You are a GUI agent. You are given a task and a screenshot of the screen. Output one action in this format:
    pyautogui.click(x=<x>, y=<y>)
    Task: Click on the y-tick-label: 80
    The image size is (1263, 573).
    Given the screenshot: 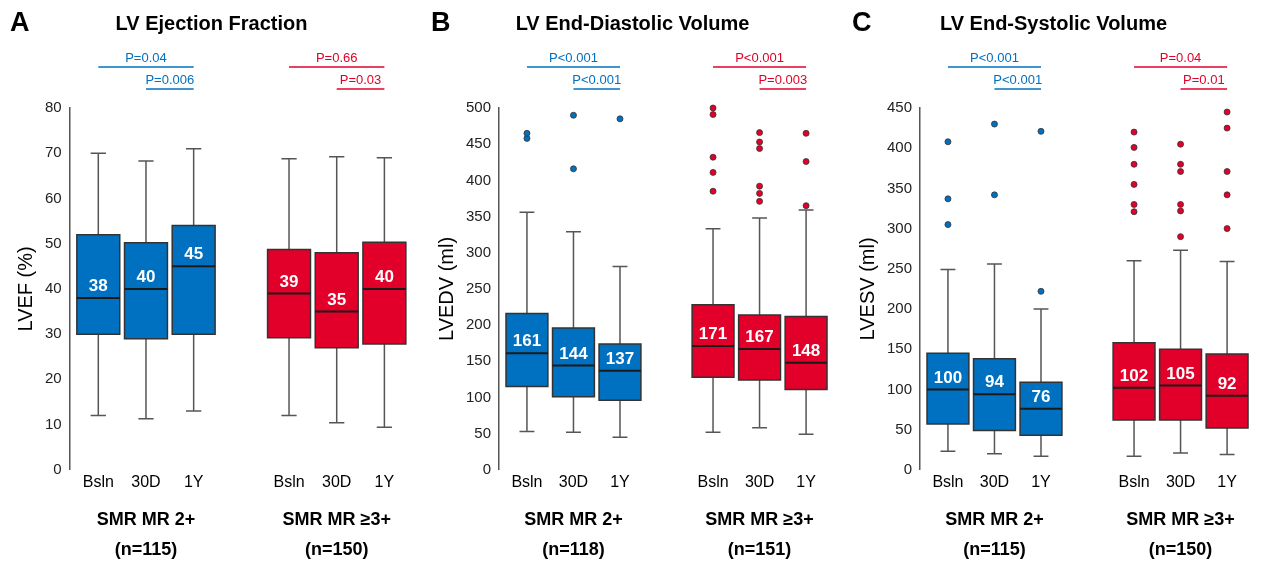 What is the action you would take?
    pyautogui.click(x=53, y=107)
    